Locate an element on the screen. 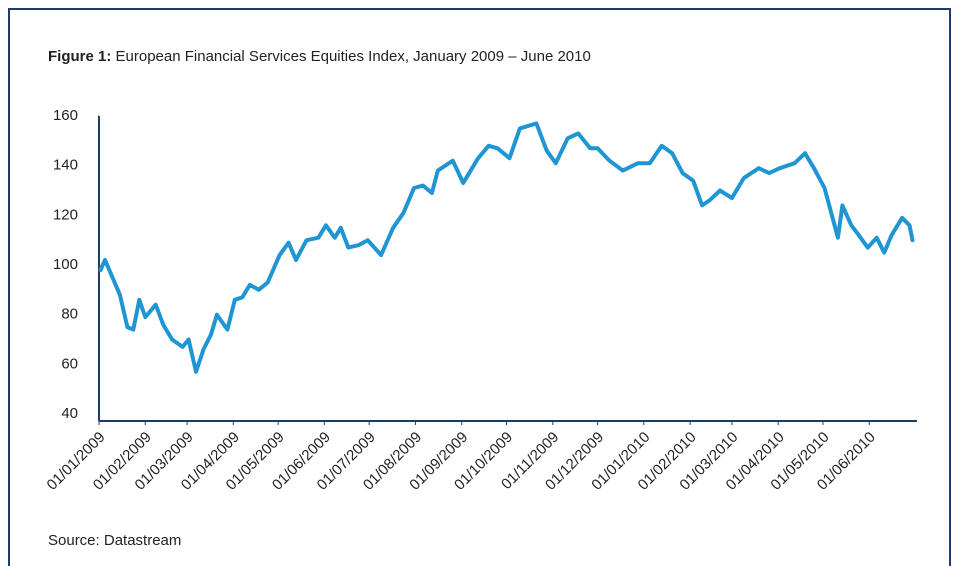 Image resolution: width=959 pixels, height=566 pixels. y-tick-label: 60 is located at coordinates (69, 363).